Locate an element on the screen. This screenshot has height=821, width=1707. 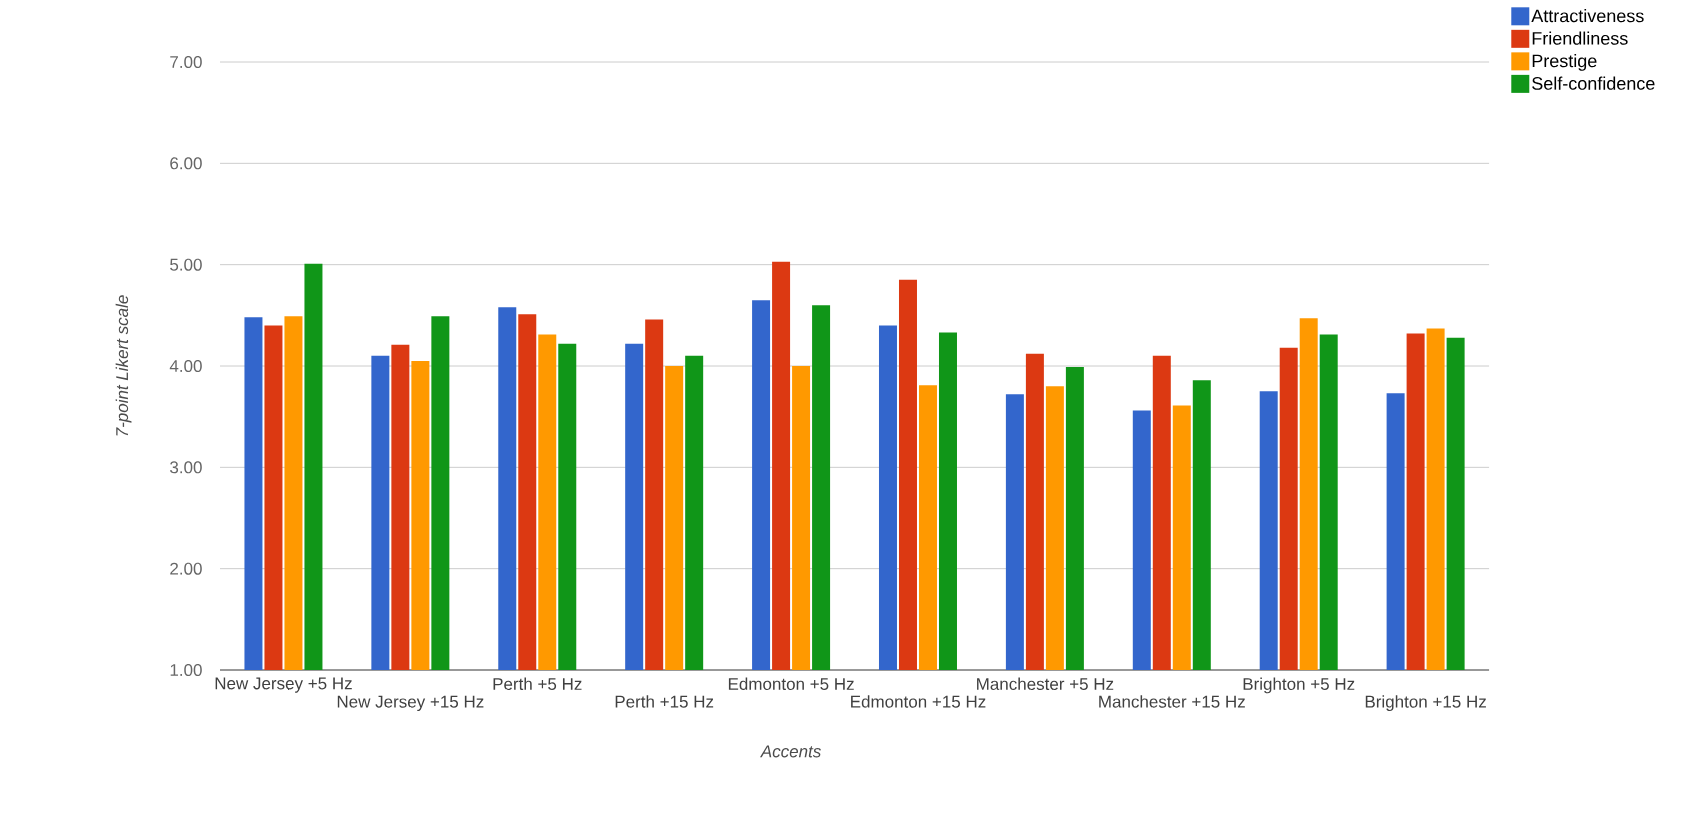
y-tick-label: 6.00 is located at coordinates (186, 163).